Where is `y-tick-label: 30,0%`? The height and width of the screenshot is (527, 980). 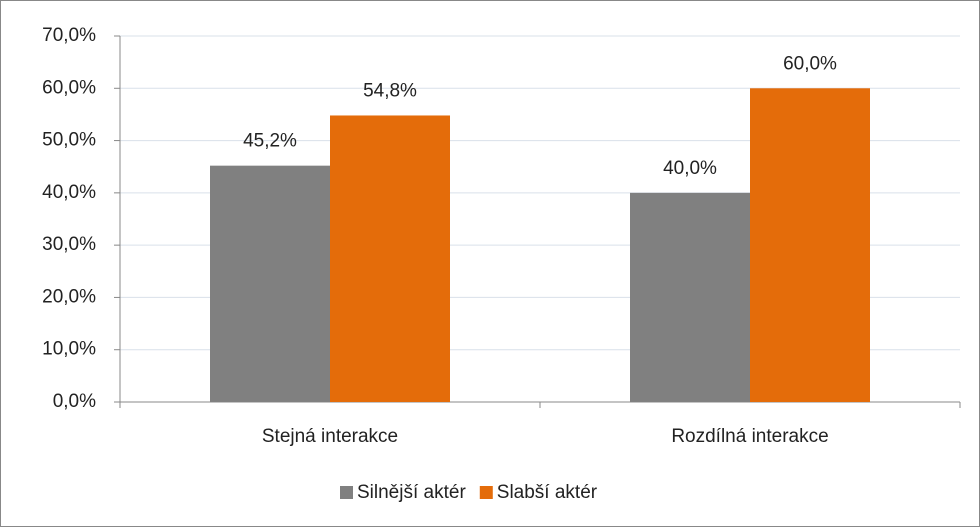 y-tick-label: 30,0% is located at coordinates (69, 244).